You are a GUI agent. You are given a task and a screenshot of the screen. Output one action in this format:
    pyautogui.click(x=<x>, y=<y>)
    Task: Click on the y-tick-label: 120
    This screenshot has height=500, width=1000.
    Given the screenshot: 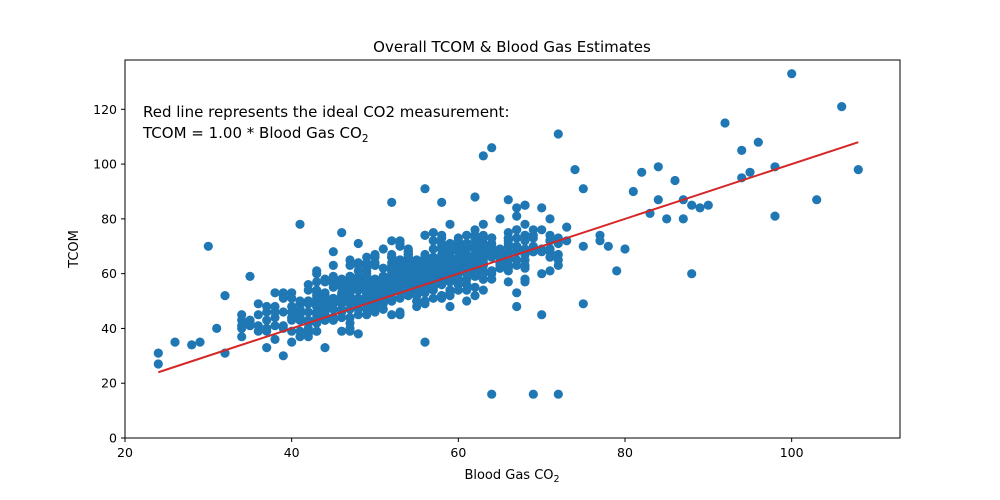 What is the action you would take?
    pyautogui.click(x=105, y=109)
    